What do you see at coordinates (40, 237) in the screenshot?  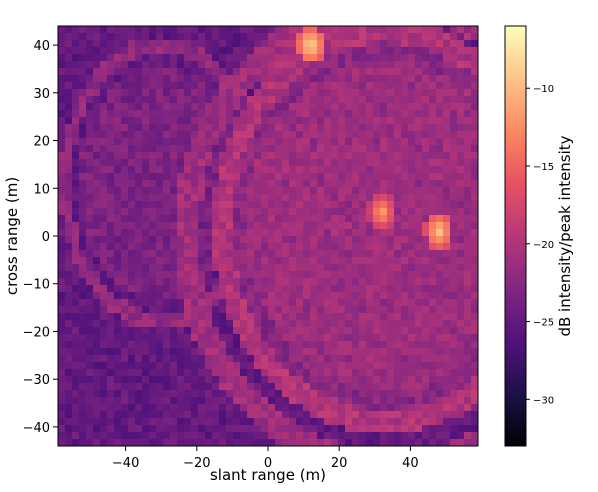 I see `y-axis: −40 −30 −20 −10 0 10 20 30 40` at bounding box center [40, 237].